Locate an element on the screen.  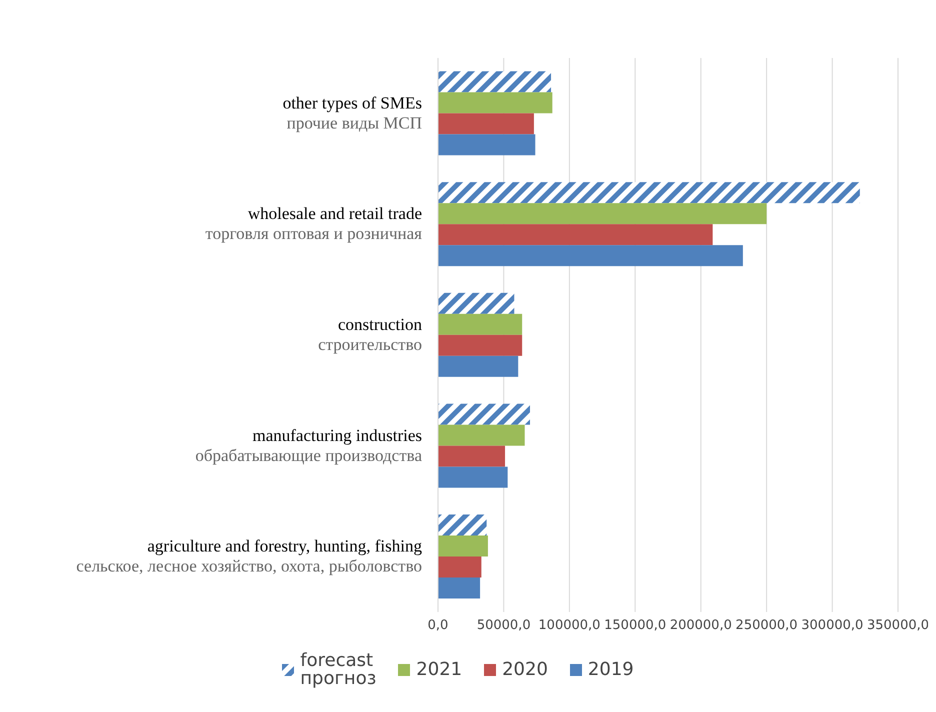
x-tick-label: 50000,0 is located at coordinates (503, 626).